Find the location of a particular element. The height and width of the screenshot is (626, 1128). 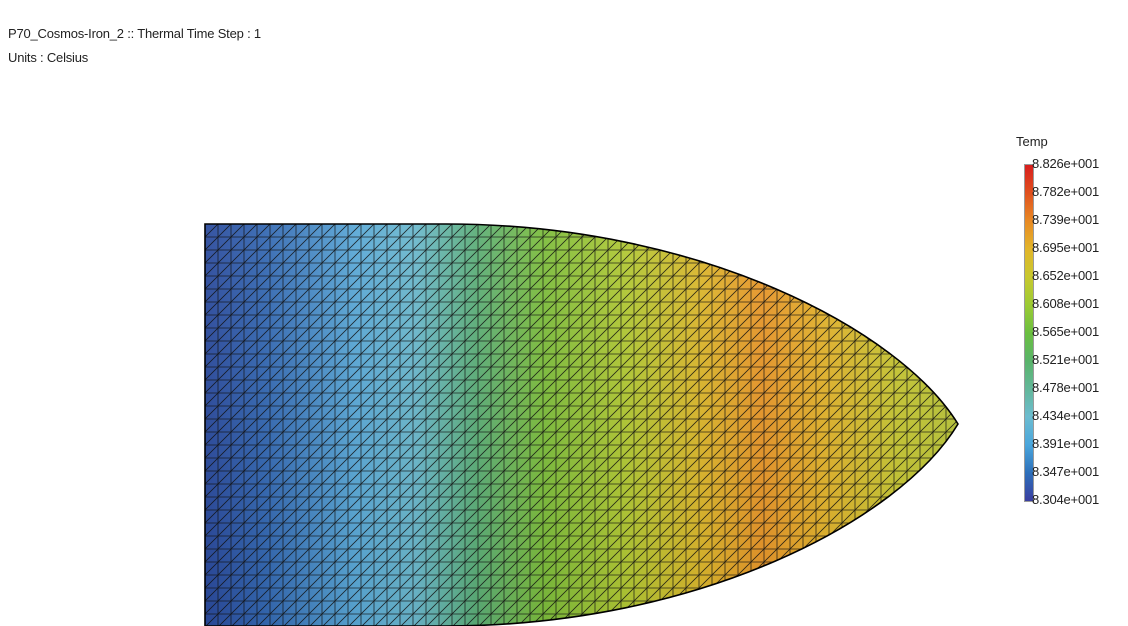

legend-tick-label: 8.782e+001 is located at coordinates (1066, 191).